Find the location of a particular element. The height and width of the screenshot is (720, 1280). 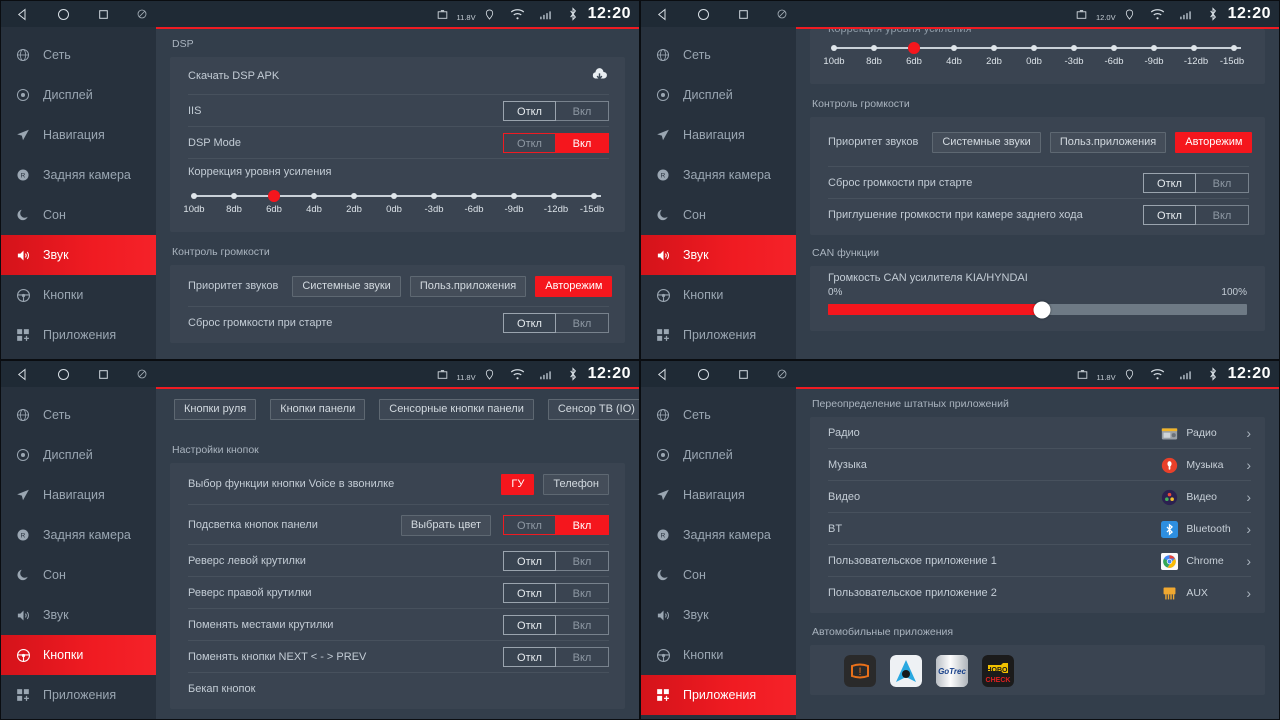

row-swap-knobs: Поменять местами крутилки Откл Вкл is located at coordinates (397, 625).